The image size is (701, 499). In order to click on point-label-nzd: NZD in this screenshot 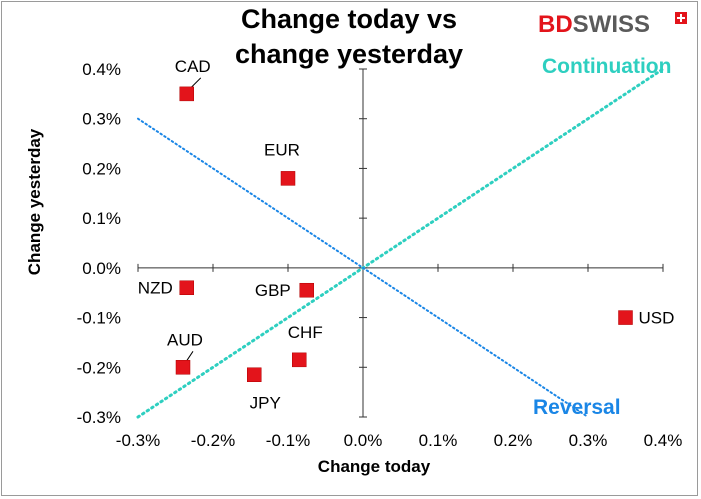, I will do `click(155, 288)`.